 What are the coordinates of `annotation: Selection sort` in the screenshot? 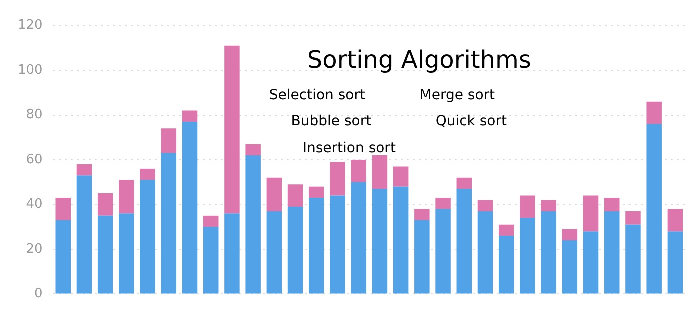 It's located at (317, 95).